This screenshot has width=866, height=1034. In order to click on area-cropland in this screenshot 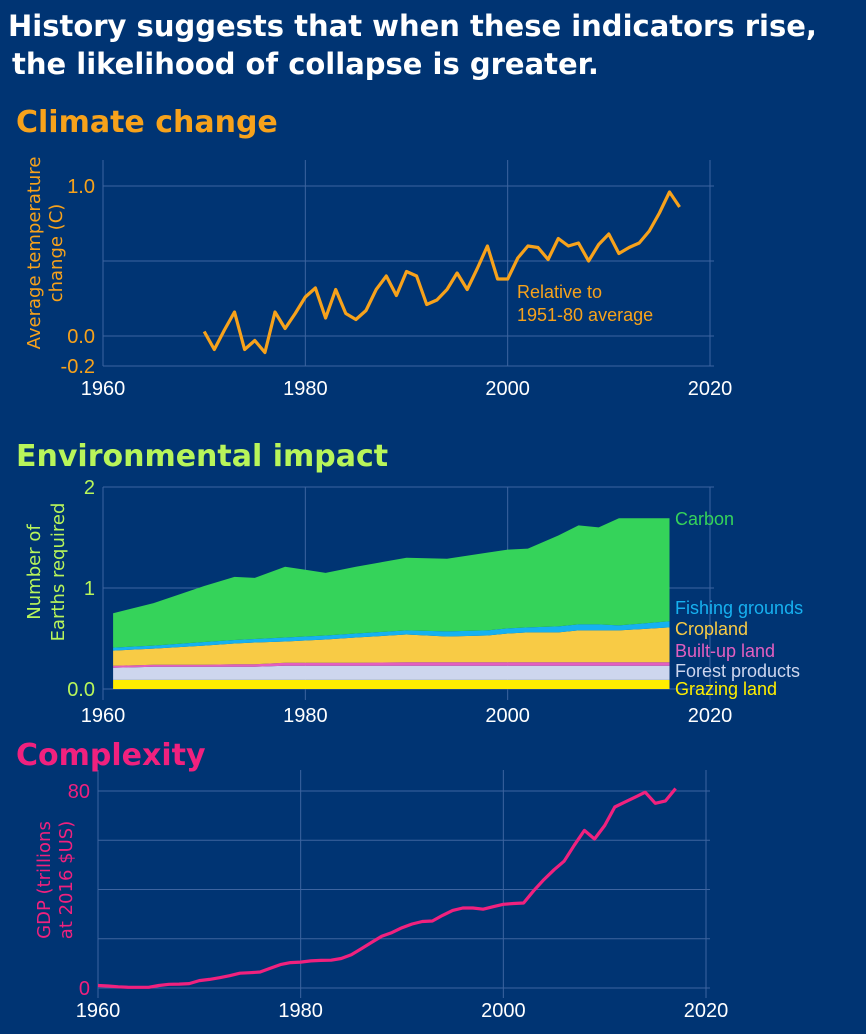, I will do `click(391, 646)`.